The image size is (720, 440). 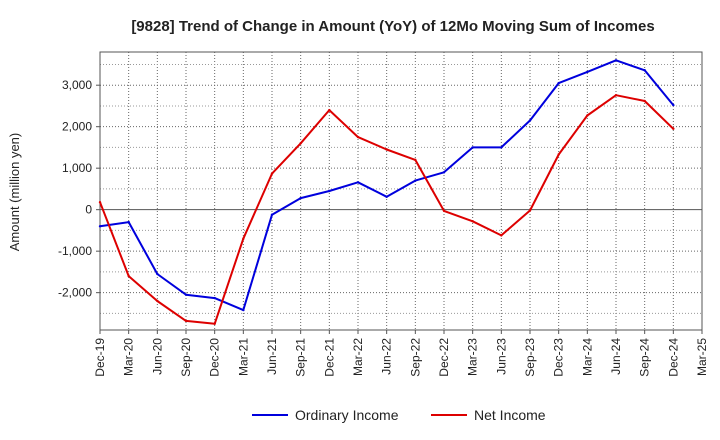 What do you see at coordinates (501, 356) in the screenshot?
I see `x-tick-label: Jun-23` at bounding box center [501, 356].